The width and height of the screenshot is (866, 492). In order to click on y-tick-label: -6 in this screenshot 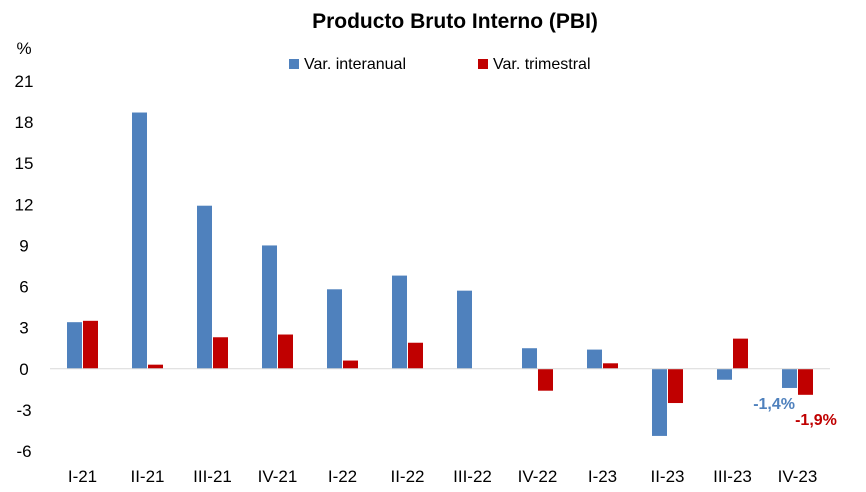, I will do `click(23, 451)`.